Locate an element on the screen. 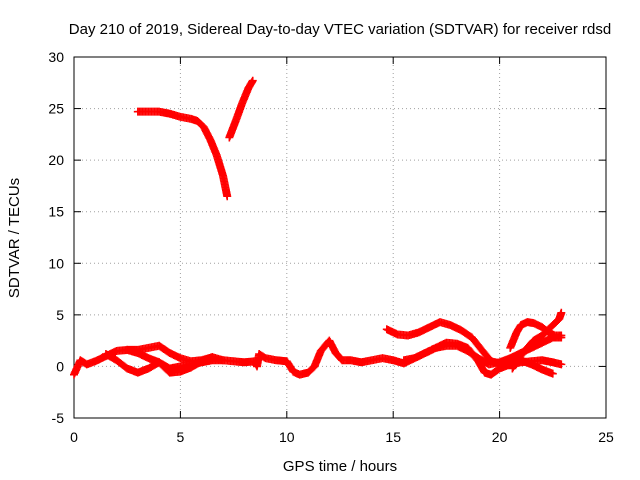 The width and height of the screenshot is (640, 480). x-tick-label: 5 is located at coordinates (181, 437).